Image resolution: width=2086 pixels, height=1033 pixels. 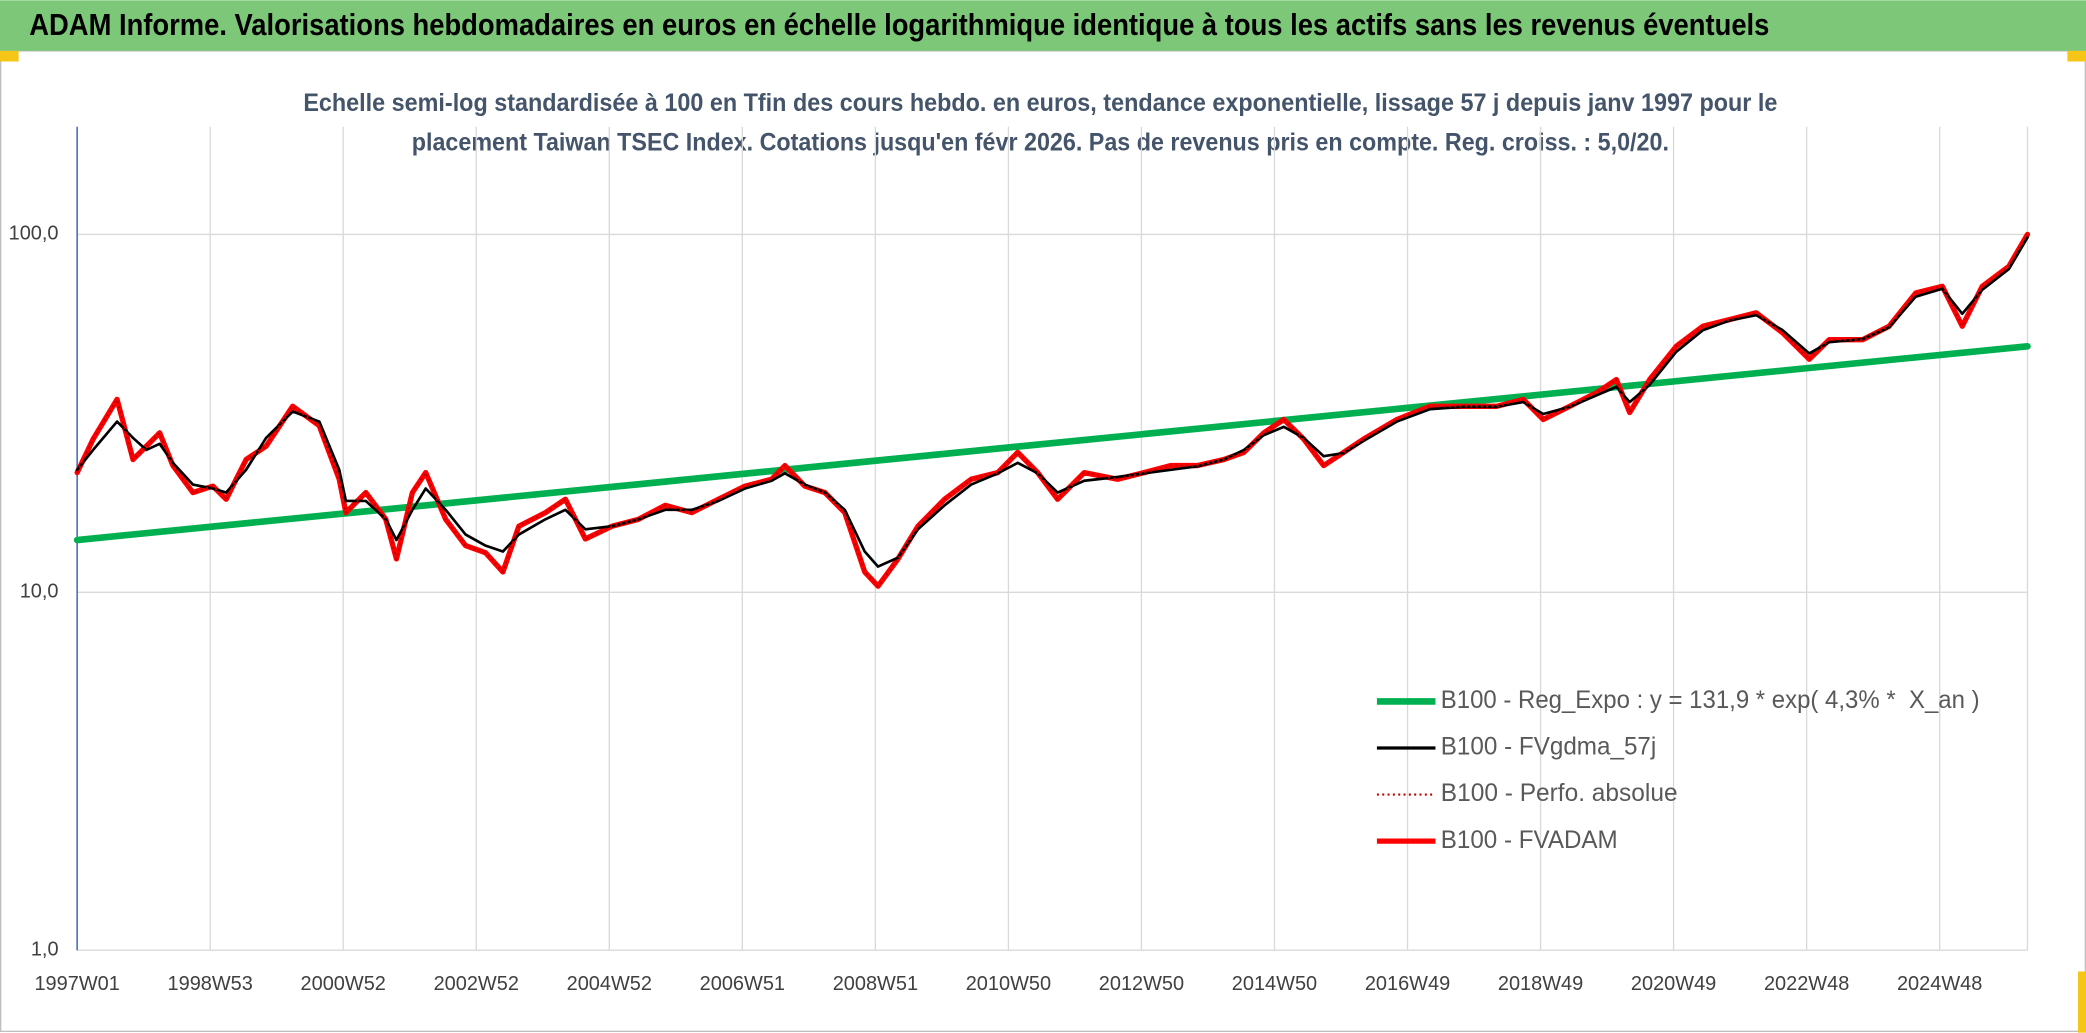 What do you see at coordinates (76, 984) in the screenshot?
I see `x-tick-label: 1997W01` at bounding box center [76, 984].